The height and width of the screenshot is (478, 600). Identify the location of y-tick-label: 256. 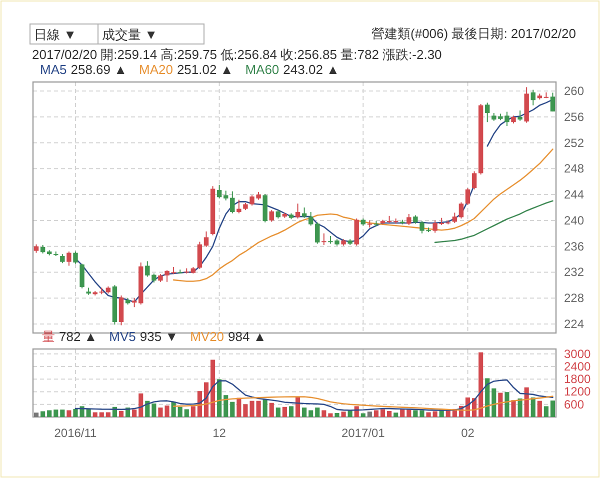
(574, 117).